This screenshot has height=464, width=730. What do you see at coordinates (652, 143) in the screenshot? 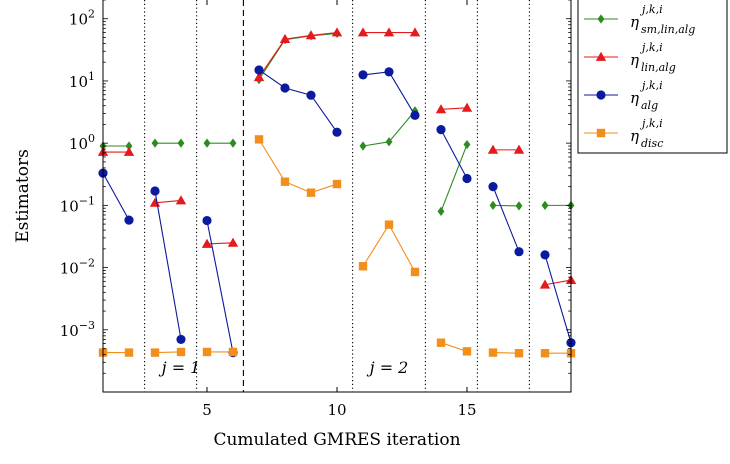
I see `legend-subscript: disc` at bounding box center [652, 143].